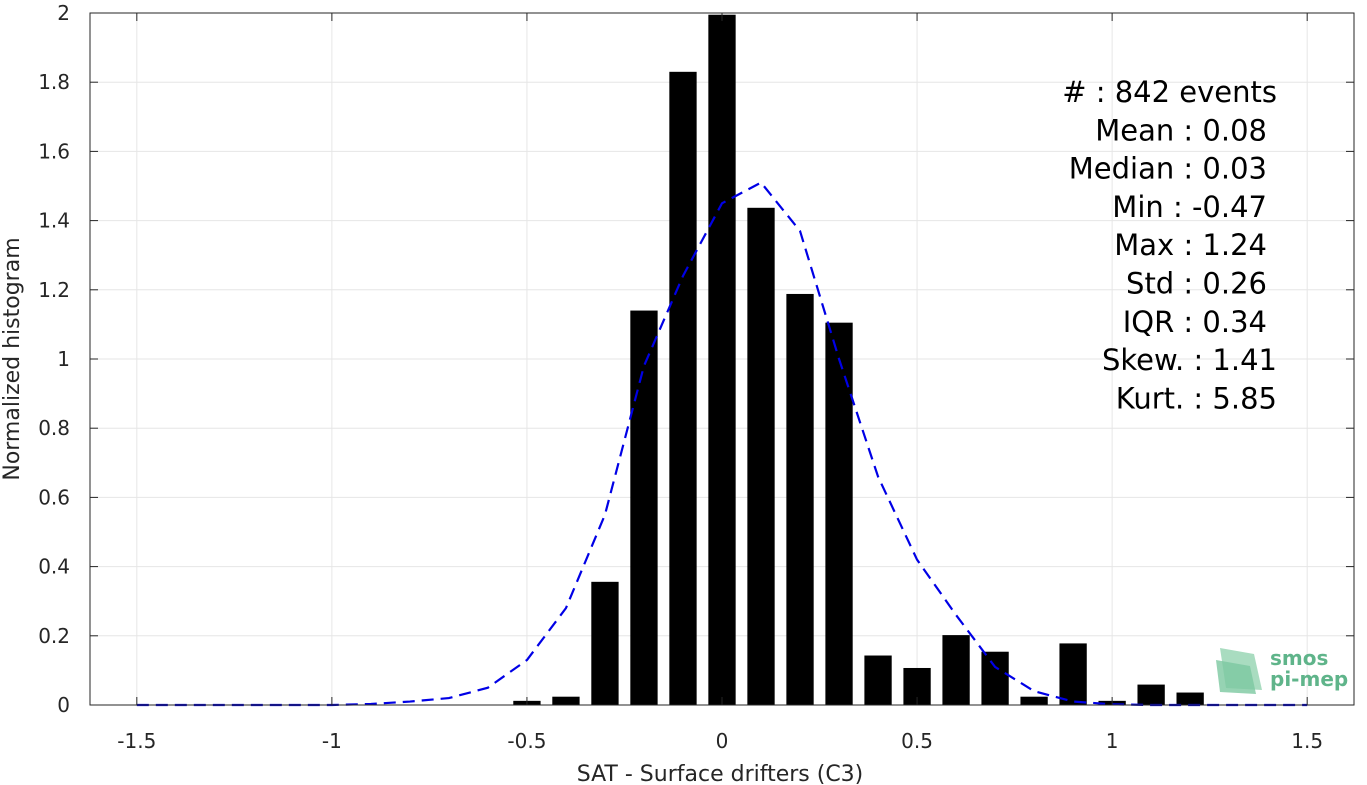 The height and width of the screenshot is (785, 1367). Describe the element at coordinates (332, 741) in the screenshot. I see `x-tick-label: -1` at that location.